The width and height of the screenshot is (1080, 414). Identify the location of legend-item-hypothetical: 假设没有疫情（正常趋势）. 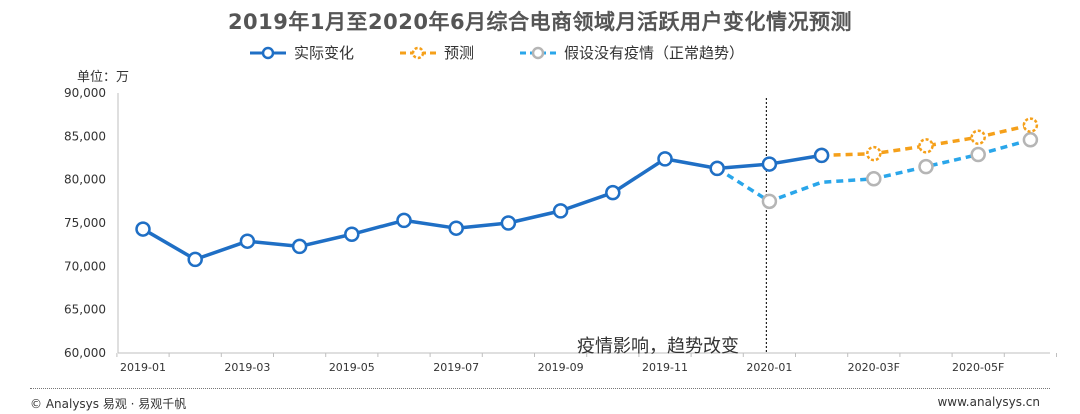
(631, 52).